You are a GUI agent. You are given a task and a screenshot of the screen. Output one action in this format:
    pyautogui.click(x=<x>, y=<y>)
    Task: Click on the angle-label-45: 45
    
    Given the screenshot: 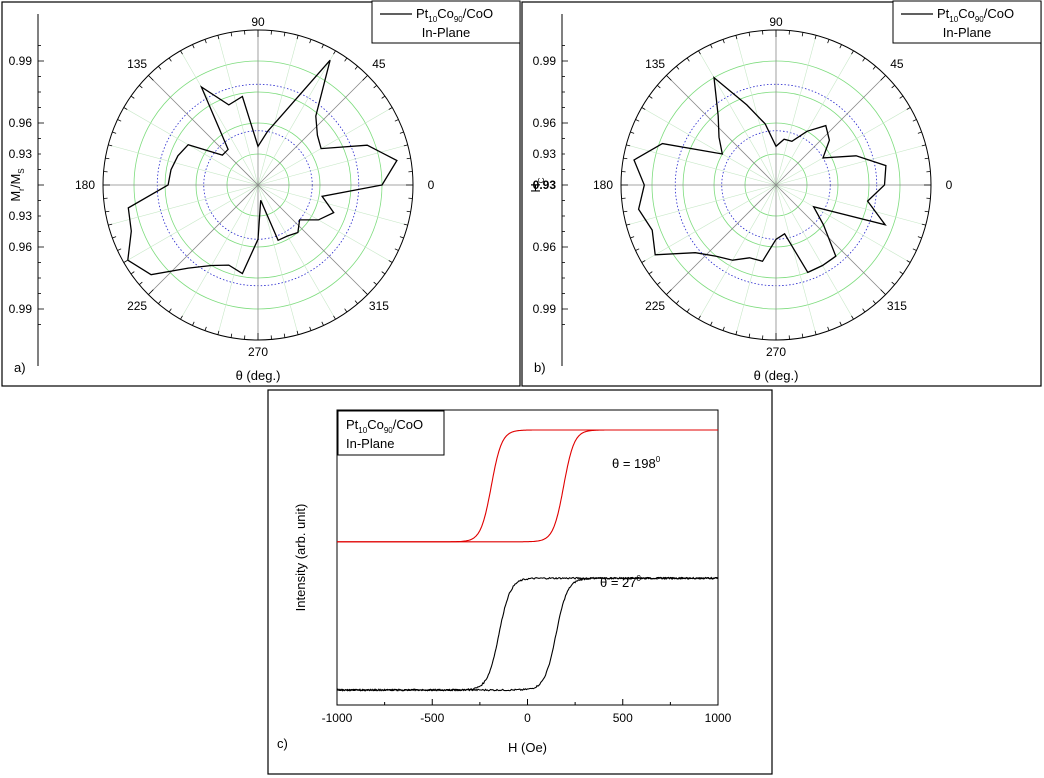 What is the action you would take?
    pyautogui.click(x=897, y=64)
    